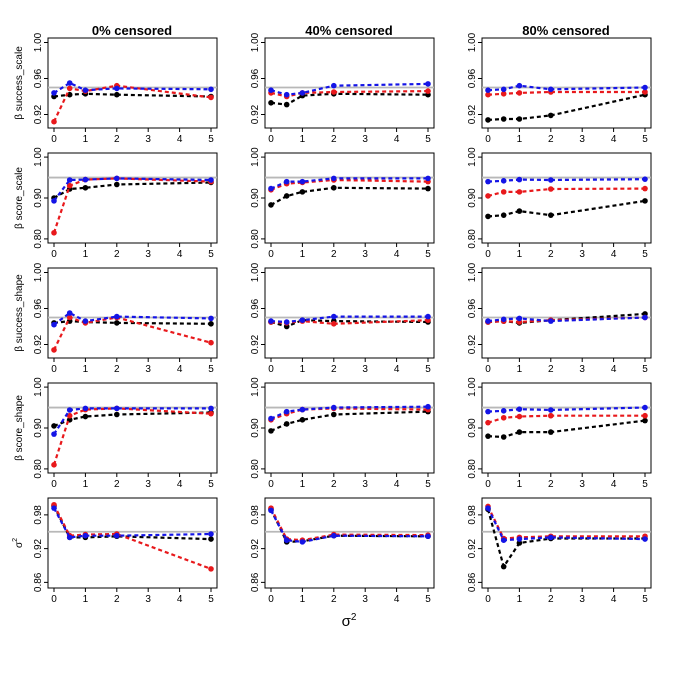 The height and width of the screenshot is (700, 700). Describe the element at coordinates (125, 88) in the screenshot. I see `panel-r0-c0: 0.92 0.96 1.00 0 1 2 3 4 5` at that location.